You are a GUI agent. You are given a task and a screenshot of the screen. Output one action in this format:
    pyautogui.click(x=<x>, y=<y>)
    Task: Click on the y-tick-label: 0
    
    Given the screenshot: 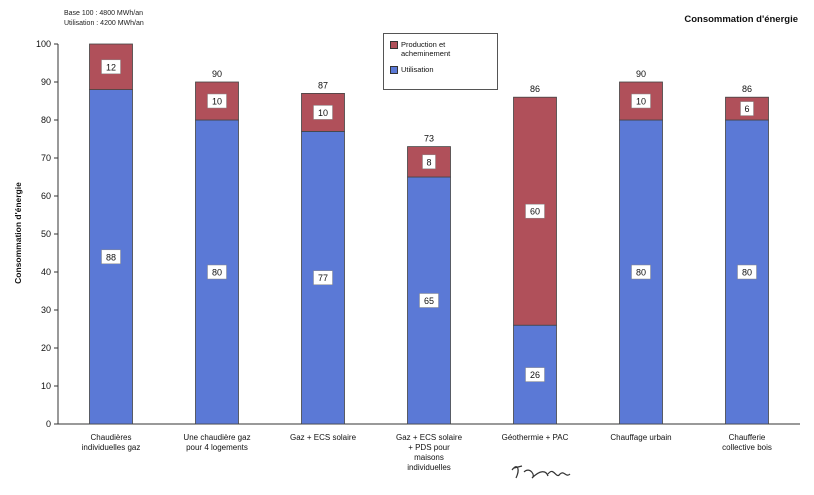 What is the action you would take?
    pyautogui.click(x=48, y=424)
    